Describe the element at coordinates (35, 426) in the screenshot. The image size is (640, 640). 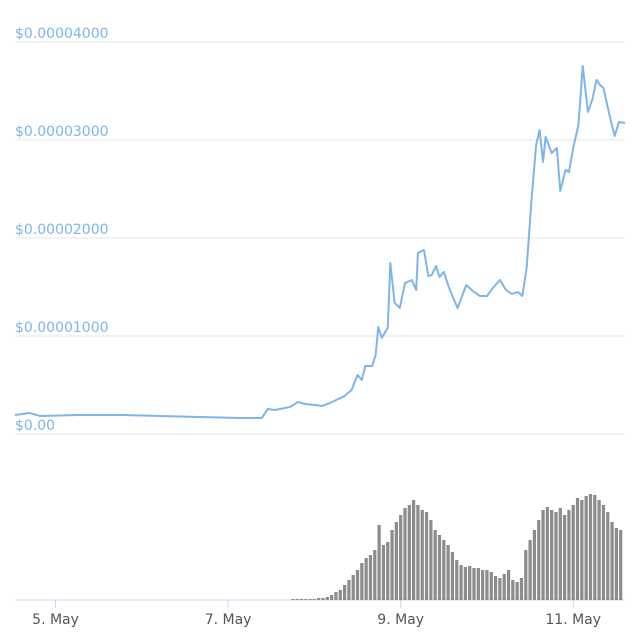
I see `y-tick-label: $0.00` at that location.